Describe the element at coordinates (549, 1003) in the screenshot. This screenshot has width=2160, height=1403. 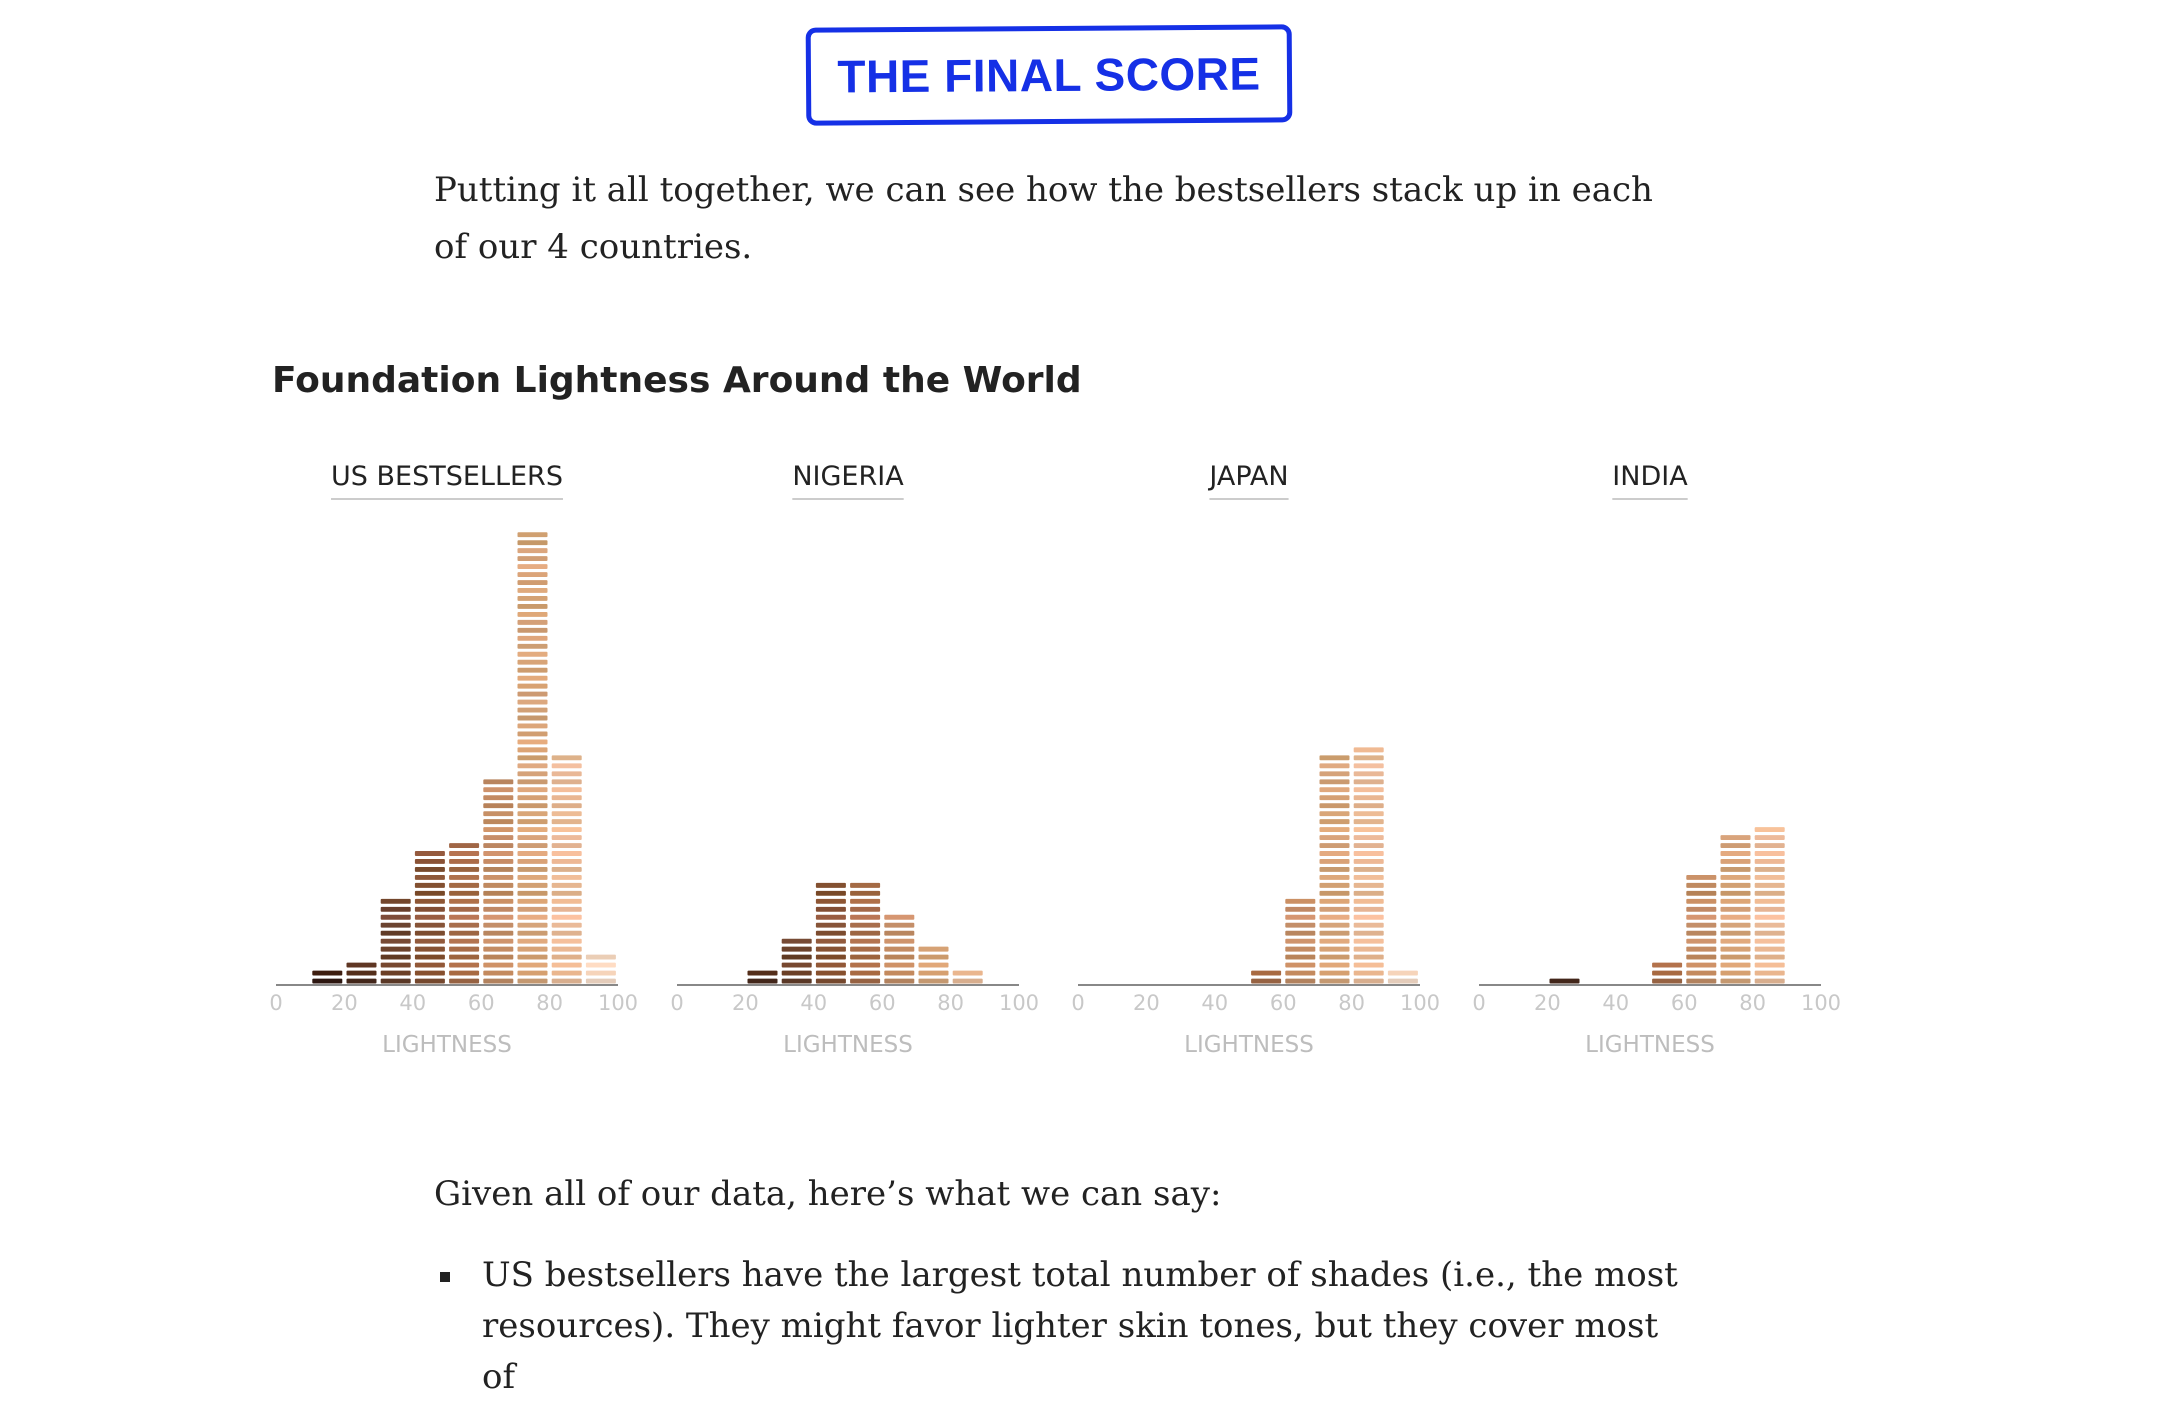
I see `x-tick-label: 80` at that location.